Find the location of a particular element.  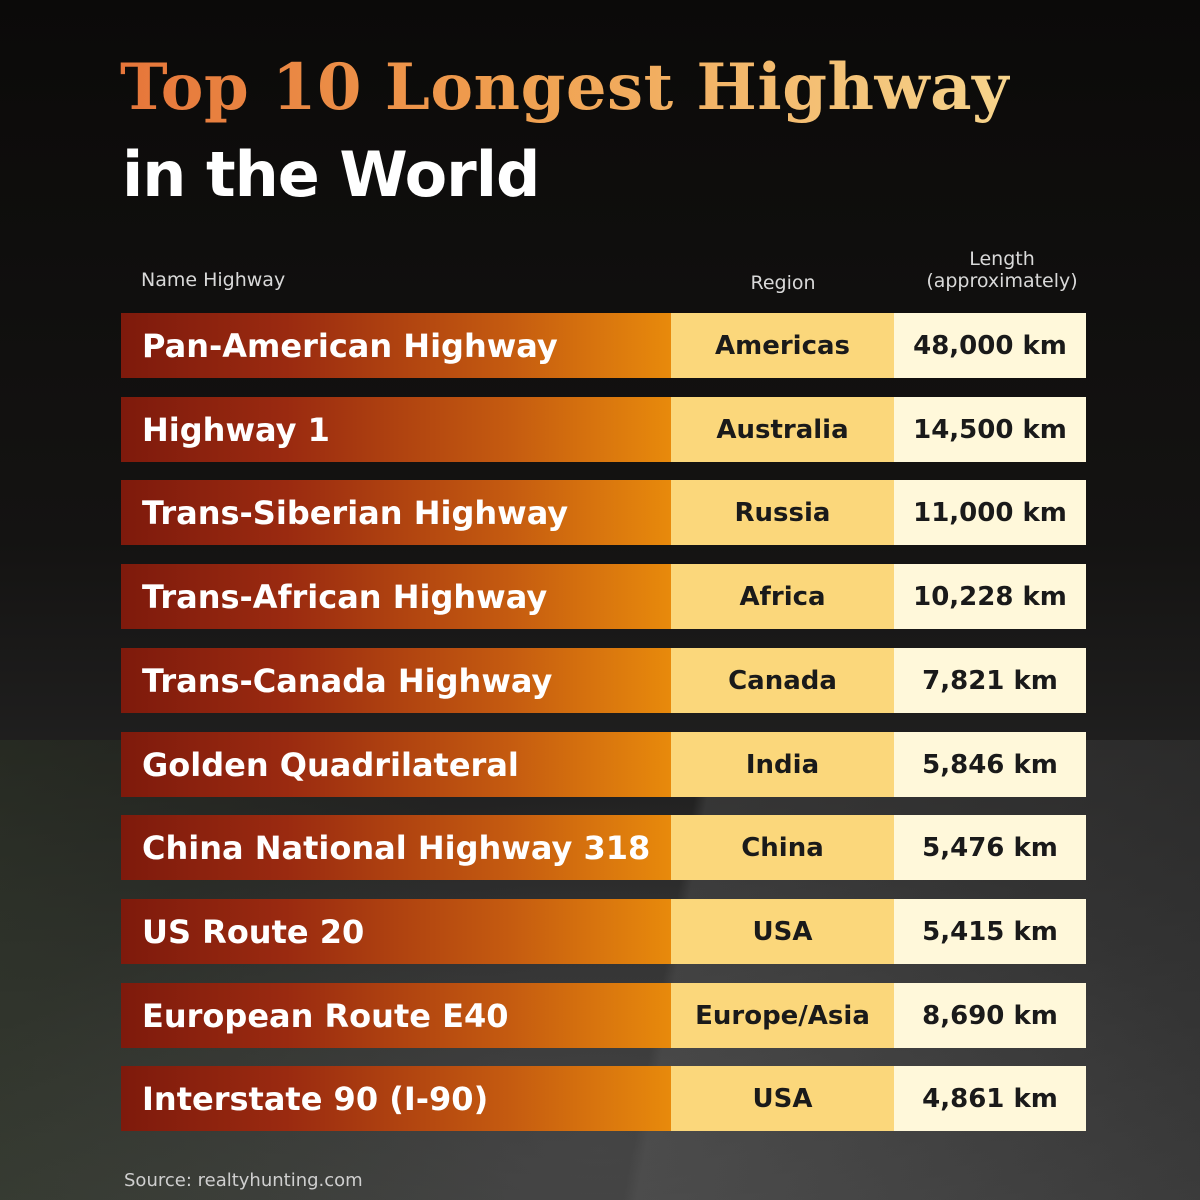

length-cell: 5,846 km is located at coordinates (990, 764).